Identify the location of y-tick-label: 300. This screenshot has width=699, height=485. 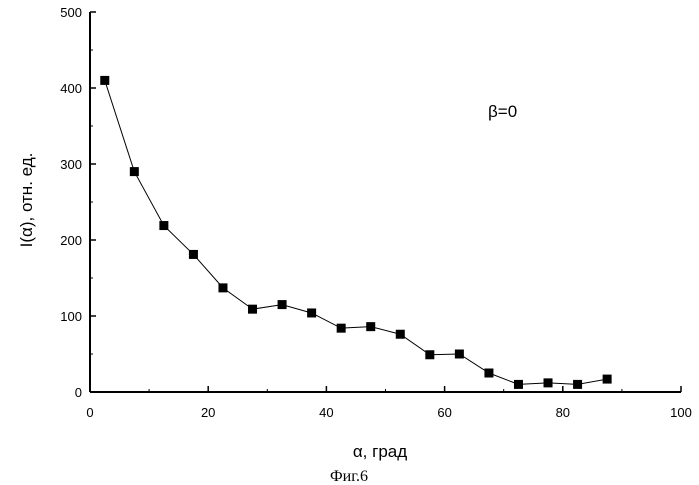
(71, 164).